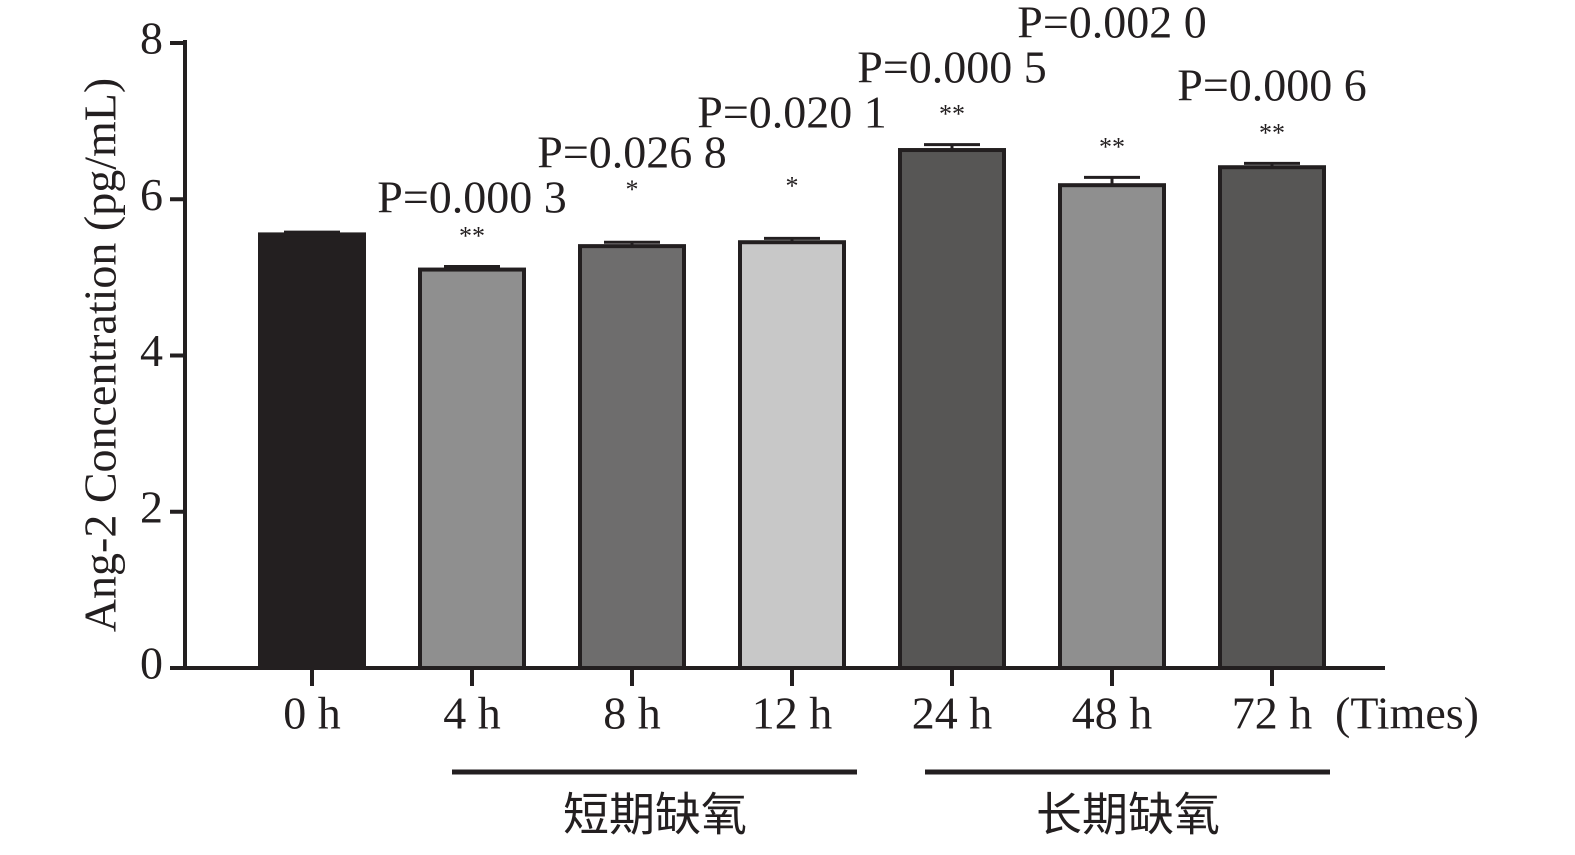 Image resolution: width=1575 pixels, height=855 pixels. I want to click on y-tick-label: 0, so click(151, 663).